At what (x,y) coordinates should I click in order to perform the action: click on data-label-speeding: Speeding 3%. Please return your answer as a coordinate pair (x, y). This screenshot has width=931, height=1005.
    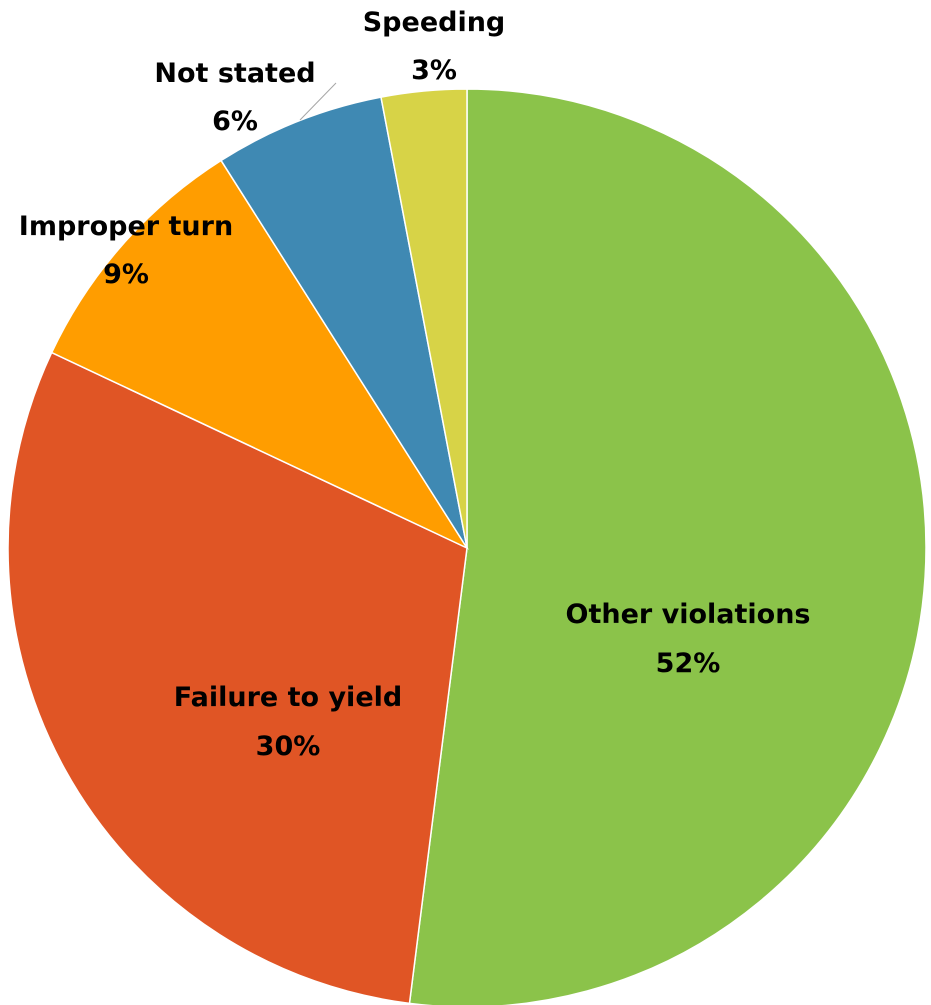
    Looking at the image, I should click on (434, 46).